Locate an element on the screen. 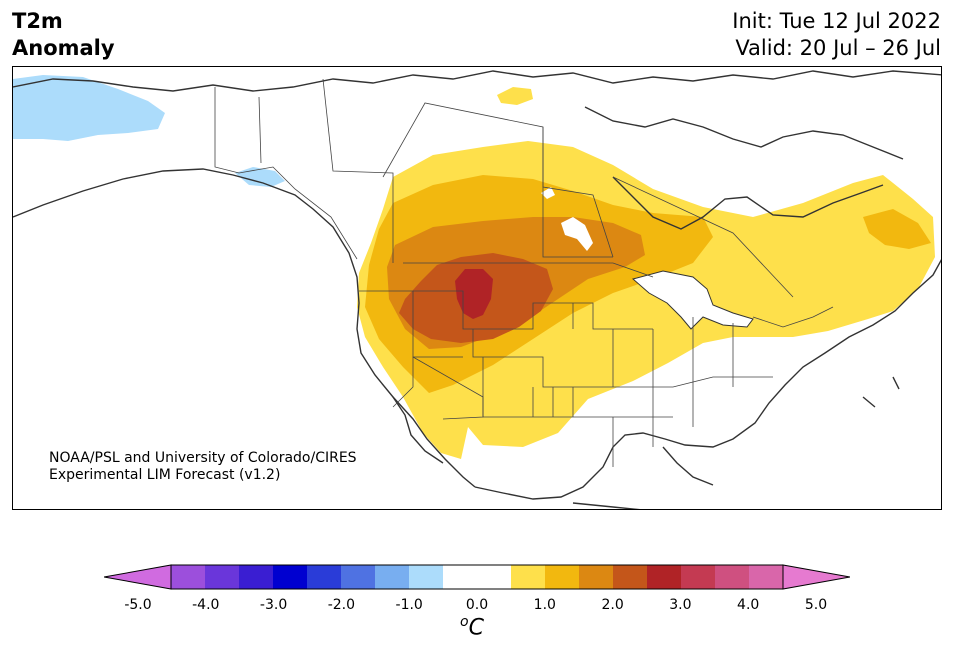  colorbar-segments is located at coordinates (477, 577).